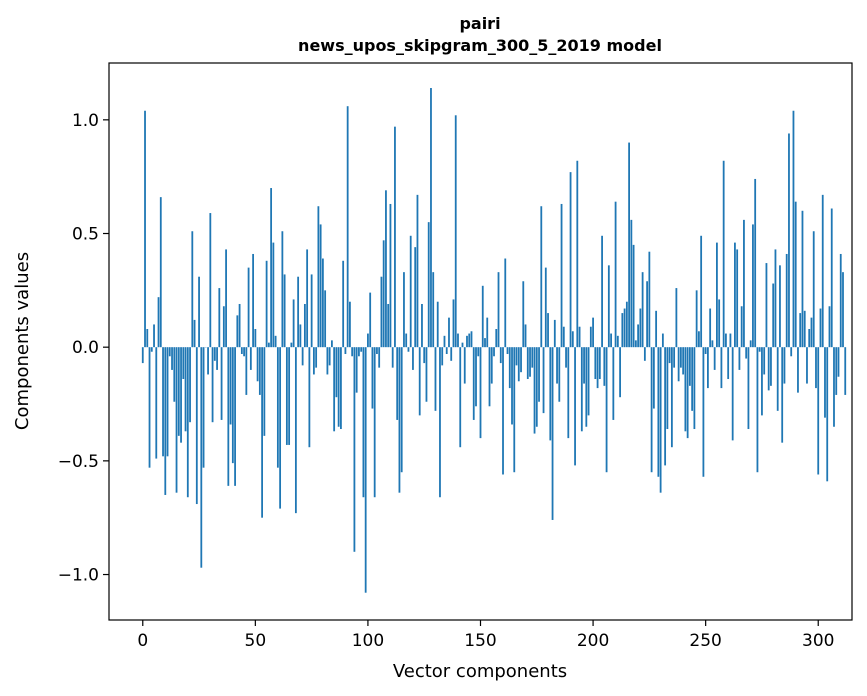  What do you see at coordinates (85, 235) in the screenshot?
I see `y-tick-label: 0.5` at bounding box center [85, 235].